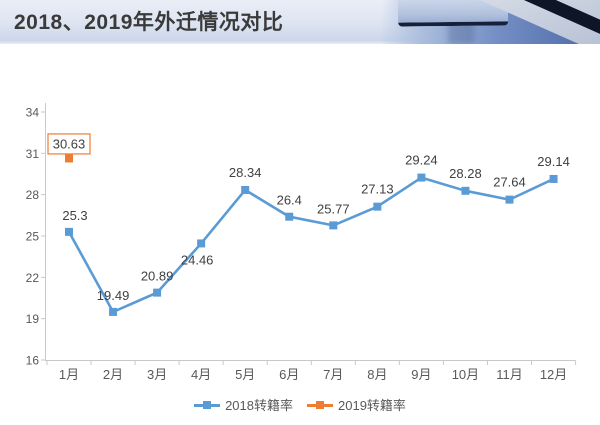  What do you see at coordinates (553, 374) in the screenshot?
I see `x-axis-tick-label: 12月` at bounding box center [553, 374].